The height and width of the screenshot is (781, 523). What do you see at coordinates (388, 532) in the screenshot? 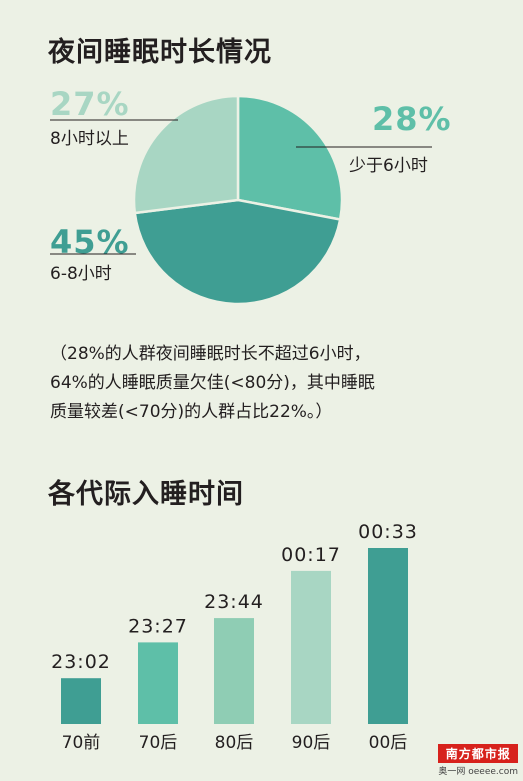
I see `bar-value-label: 00:33` at bounding box center [388, 532].